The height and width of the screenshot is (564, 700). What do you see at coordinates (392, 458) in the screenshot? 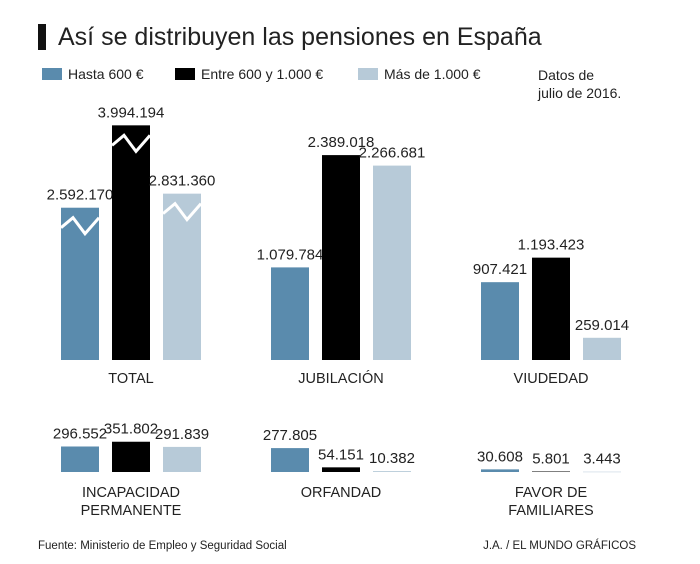
I see `value-label: 10.382` at bounding box center [392, 458].